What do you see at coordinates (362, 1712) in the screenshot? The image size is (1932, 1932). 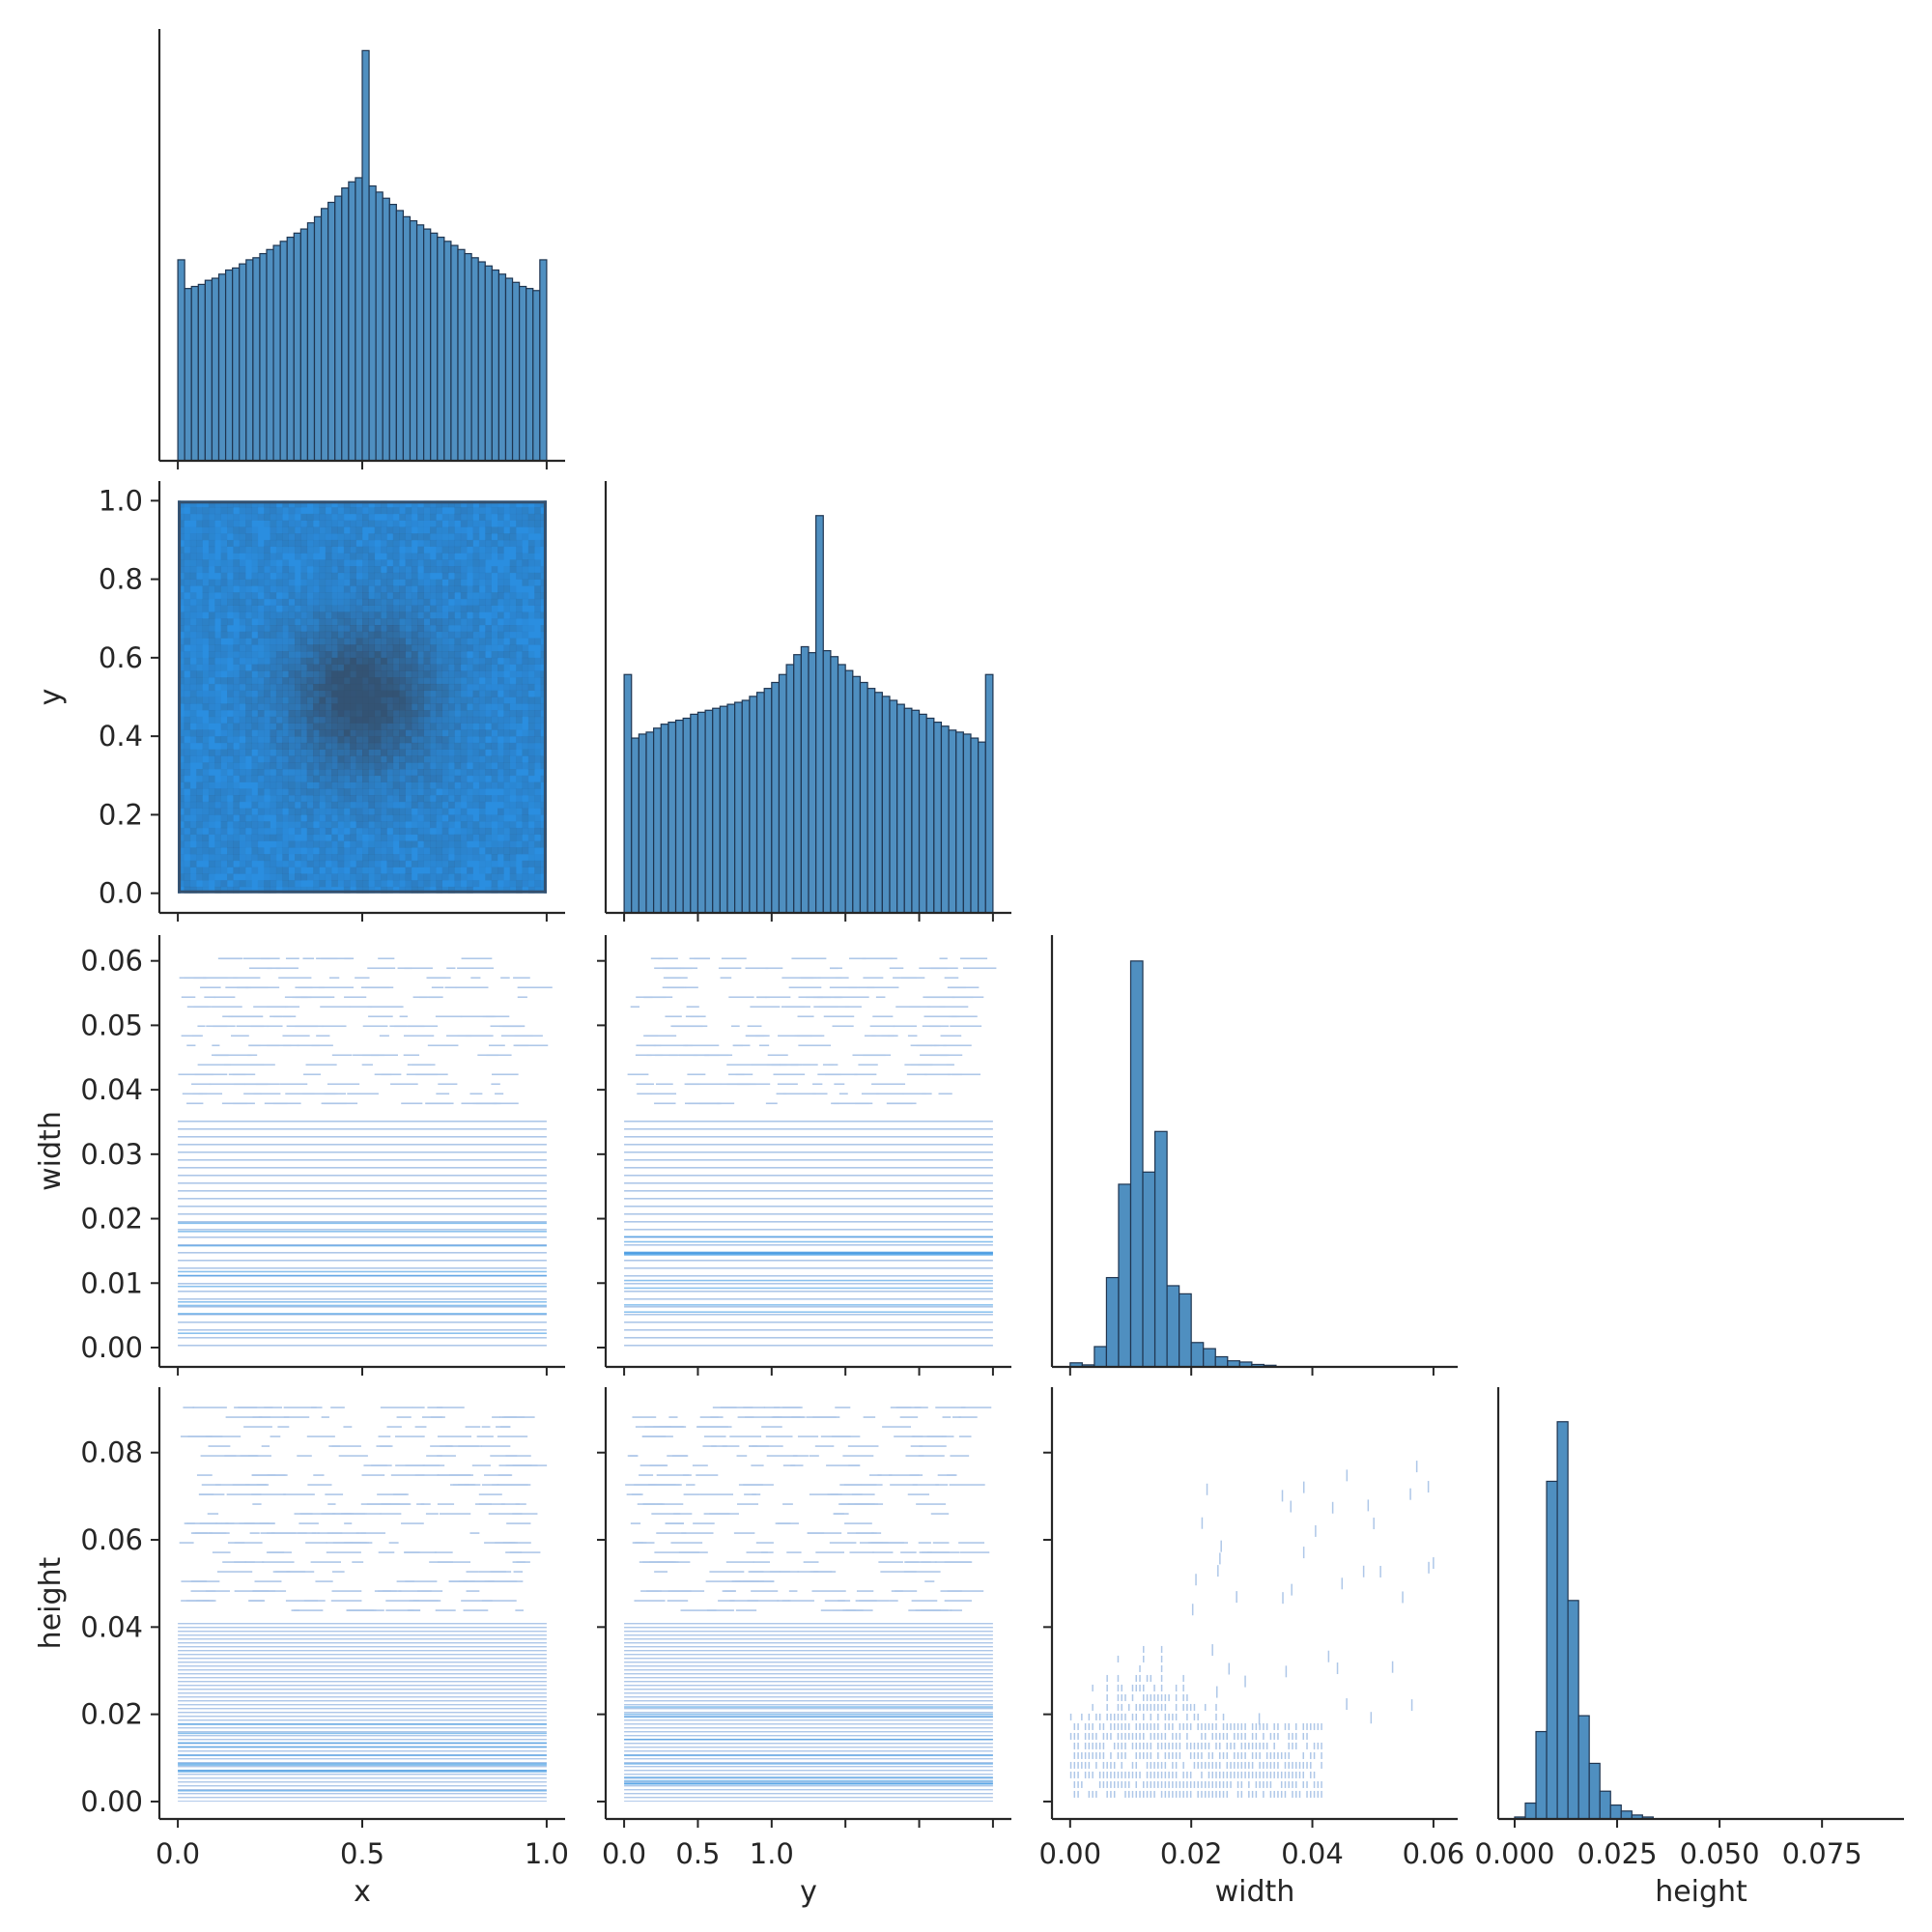 I see `hist2d-stripes` at bounding box center [362, 1712].